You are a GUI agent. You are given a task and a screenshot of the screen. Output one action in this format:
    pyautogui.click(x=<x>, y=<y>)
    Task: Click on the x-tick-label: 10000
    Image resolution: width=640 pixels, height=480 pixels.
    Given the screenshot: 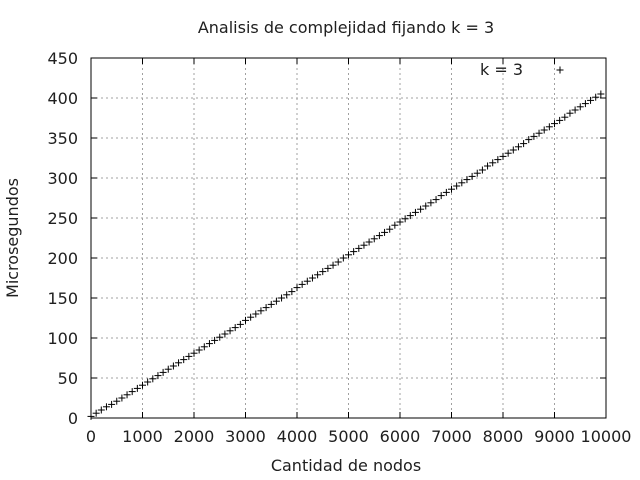 What is the action you would take?
    pyautogui.click(x=606, y=436)
    